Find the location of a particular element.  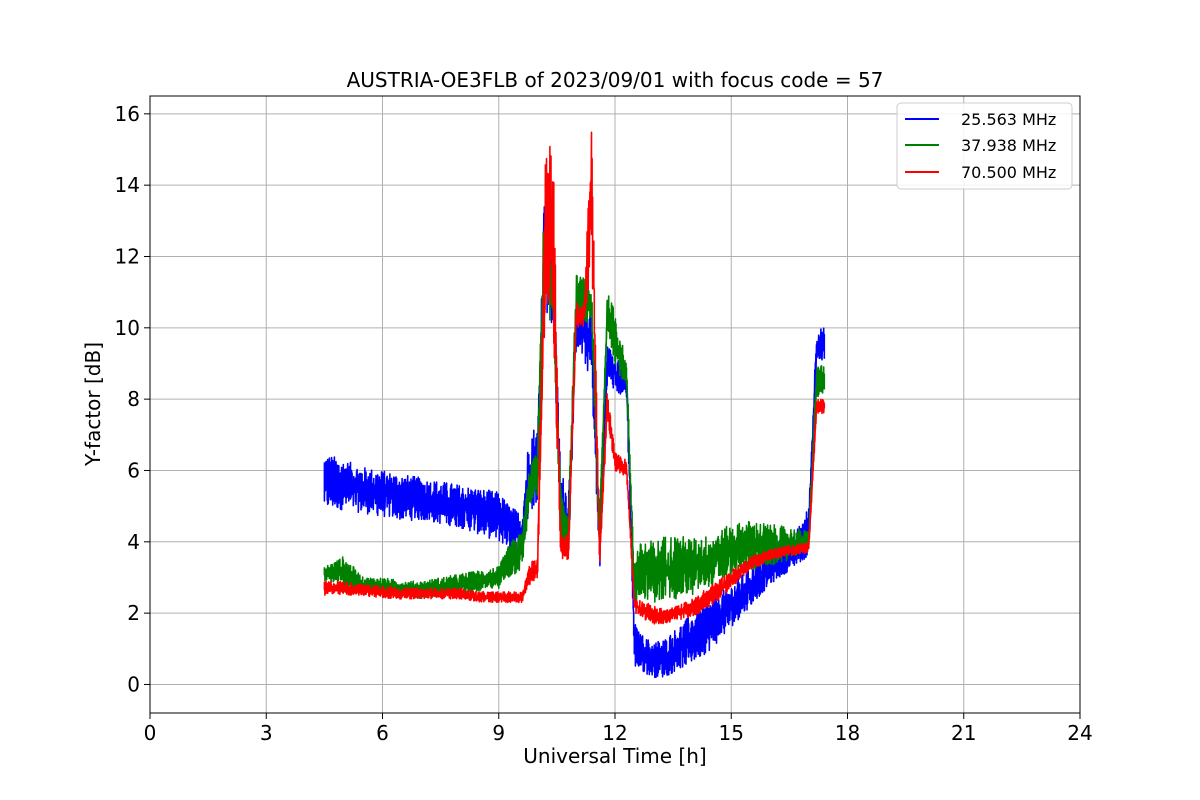

x-tick-label: 18 is located at coordinates (847, 733).